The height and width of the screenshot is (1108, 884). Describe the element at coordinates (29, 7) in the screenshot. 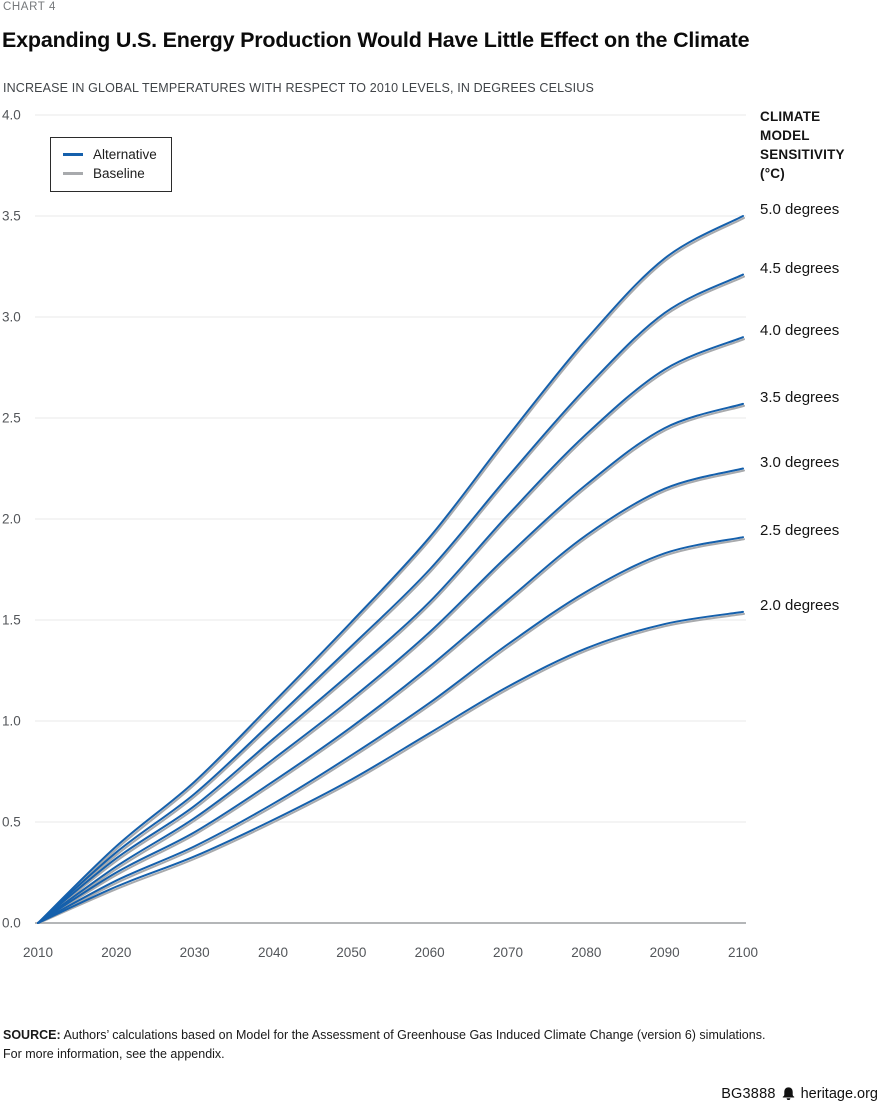

I see `chart-number: CHART 4` at that location.